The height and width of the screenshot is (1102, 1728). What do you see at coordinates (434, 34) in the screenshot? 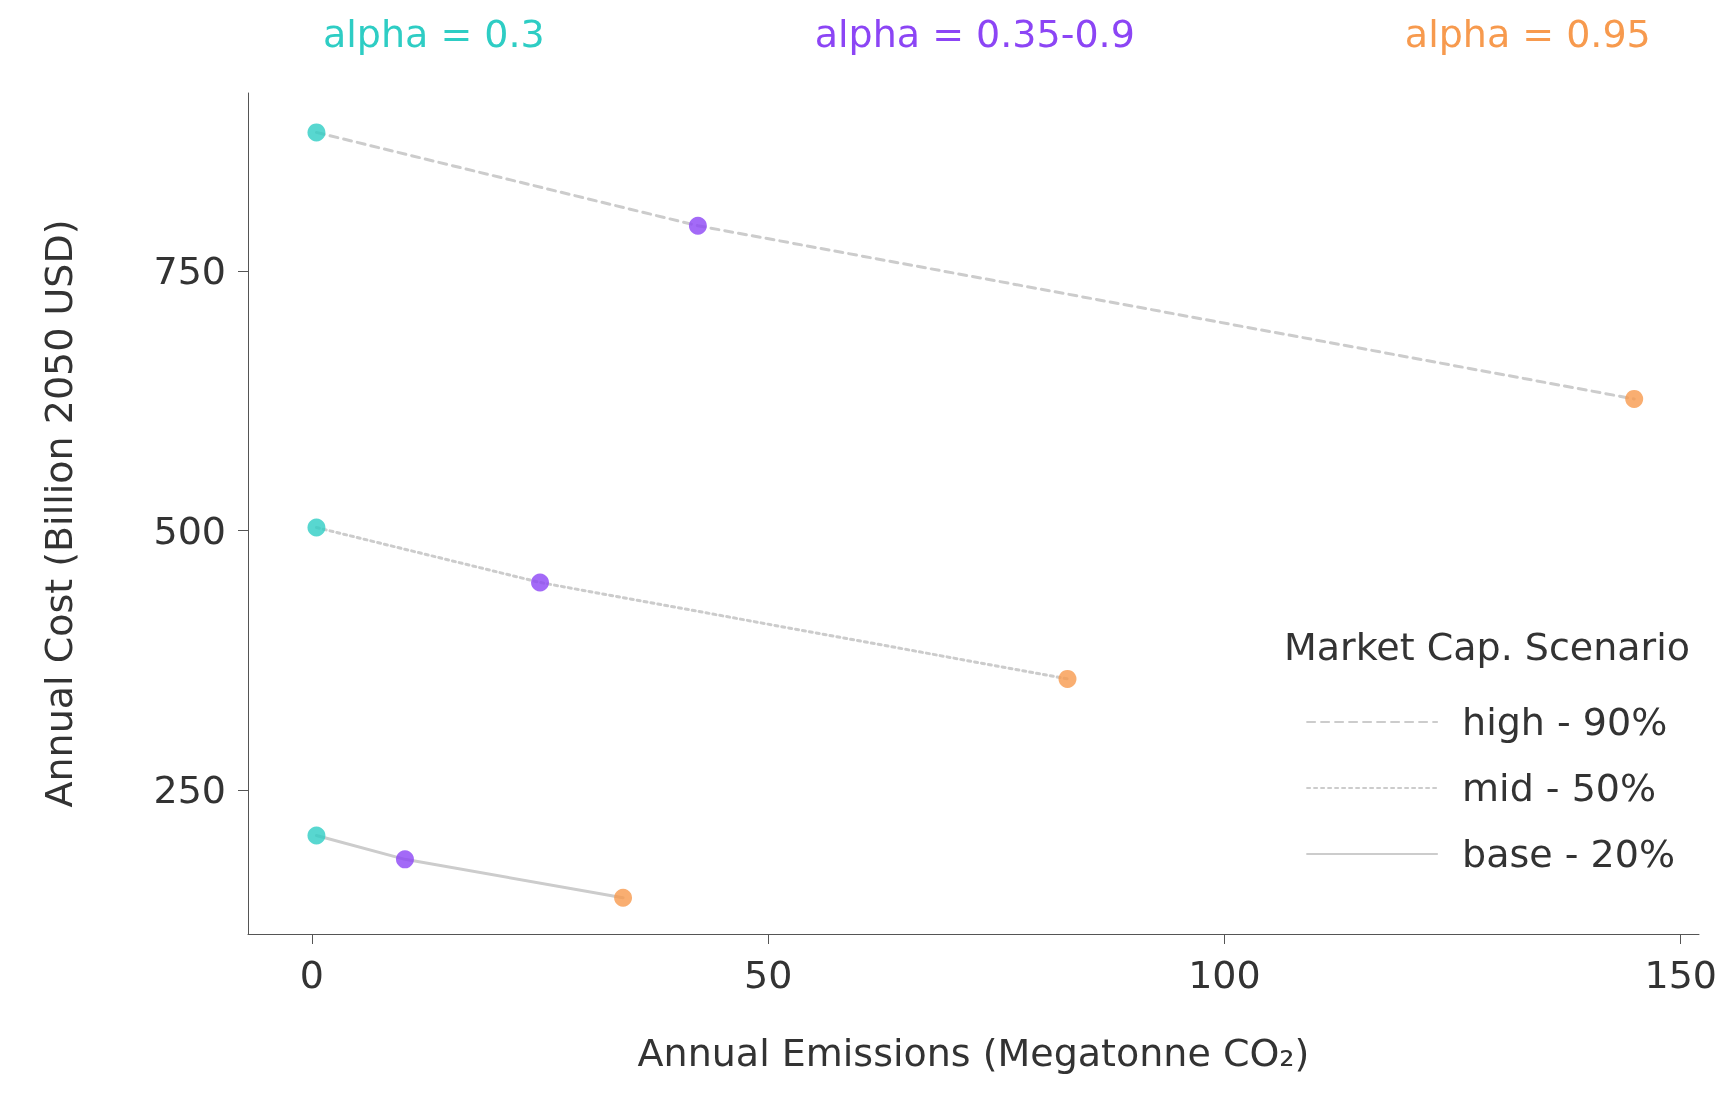
I see `series-label: alpha = 0.3` at bounding box center [434, 34].